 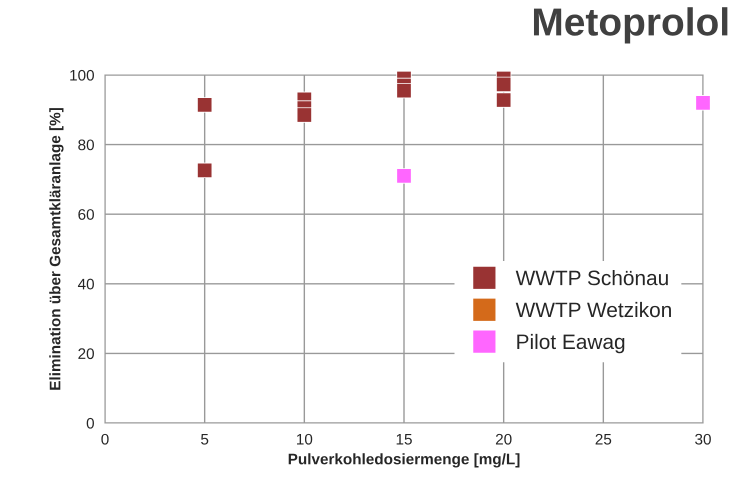 I want to click on y-tick-label: 40, so click(x=86, y=284).